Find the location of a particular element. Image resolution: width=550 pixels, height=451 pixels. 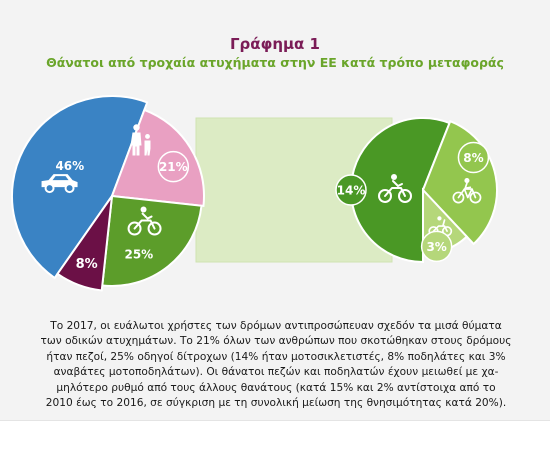

data-label: 14% is located at coordinates (351, 190).